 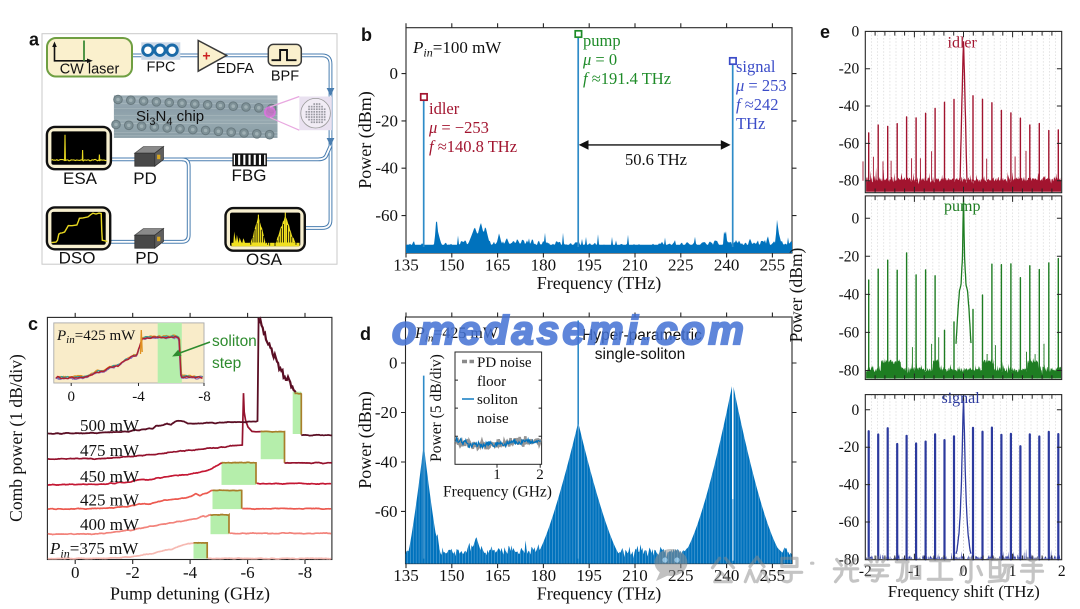 I want to click on svg-text: 400 mW, so click(x=110, y=524).